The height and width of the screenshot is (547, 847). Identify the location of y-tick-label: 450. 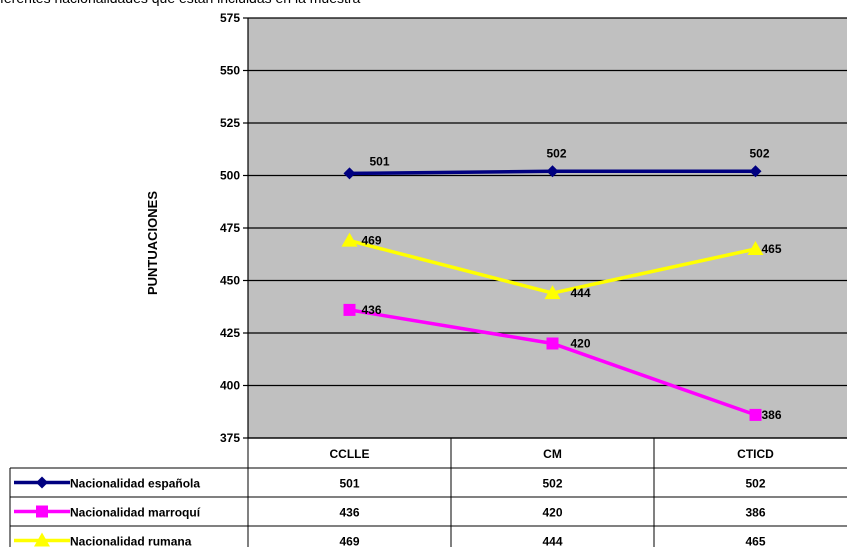
(230, 281).